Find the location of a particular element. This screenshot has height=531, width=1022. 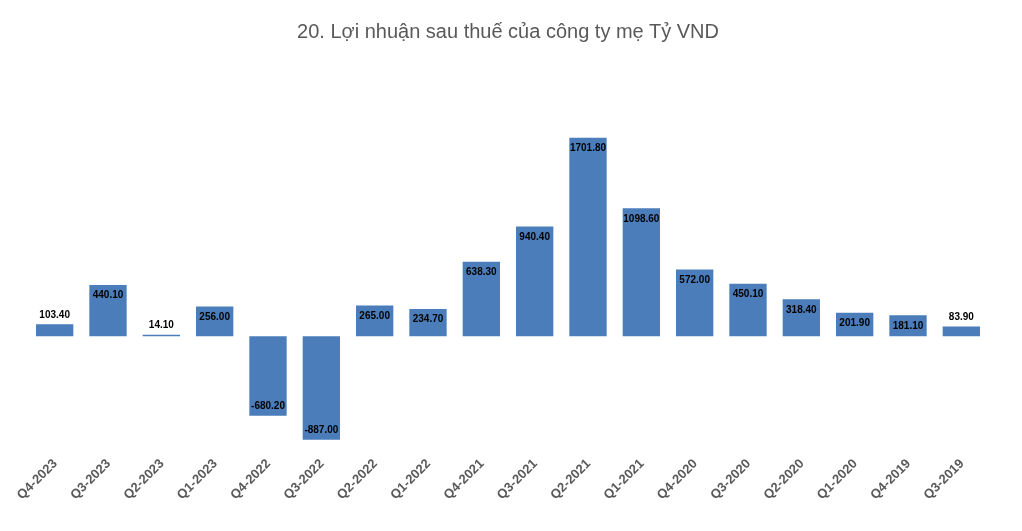

data-label: 83.90 is located at coordinates (961, 317).